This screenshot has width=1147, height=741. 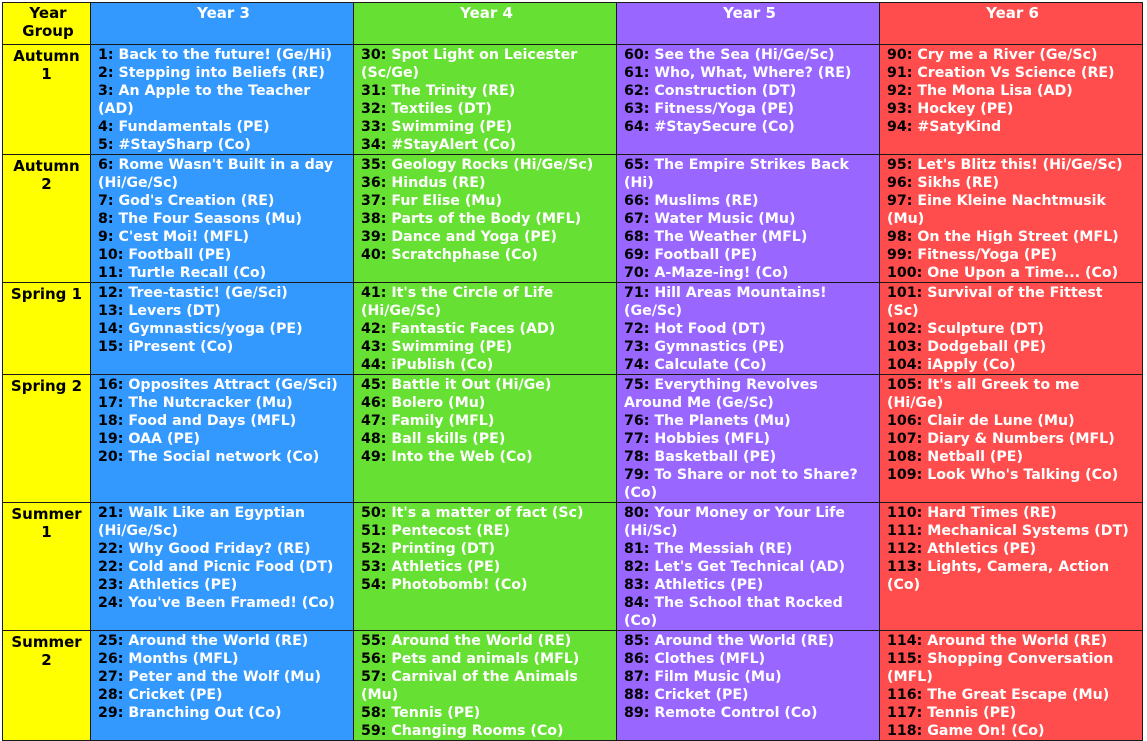 What do you see at coordinates (749, 109) in the screenshot?
I see `unit-item: 63: Fitness/Yoga (PE)` at bounding box center [749, 109].